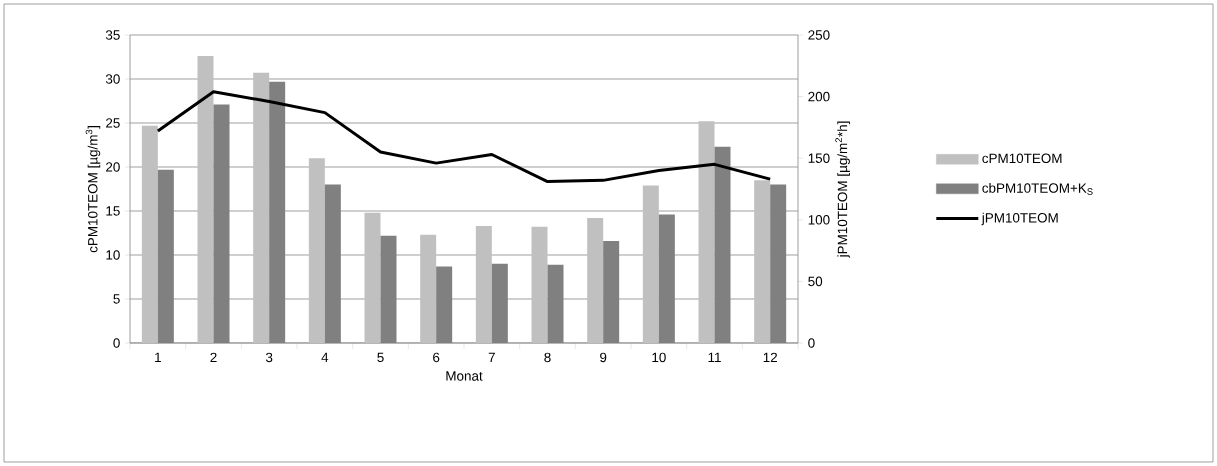 This screenshot has height=466, width=1217. I want to click on y-tick-label: 20, so click(113, 167).